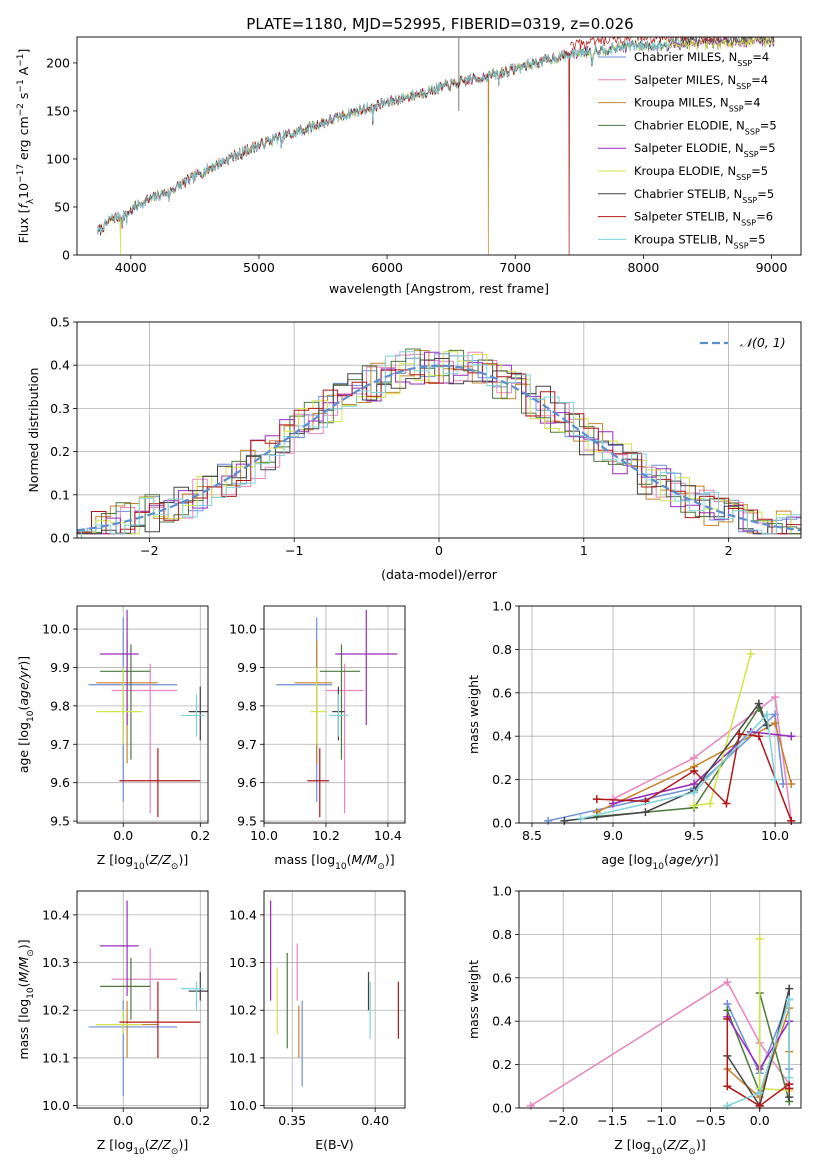  Describe the element at coordinates (729, 550) in the screenshot. I see `x-tick-label: 2` at that location.